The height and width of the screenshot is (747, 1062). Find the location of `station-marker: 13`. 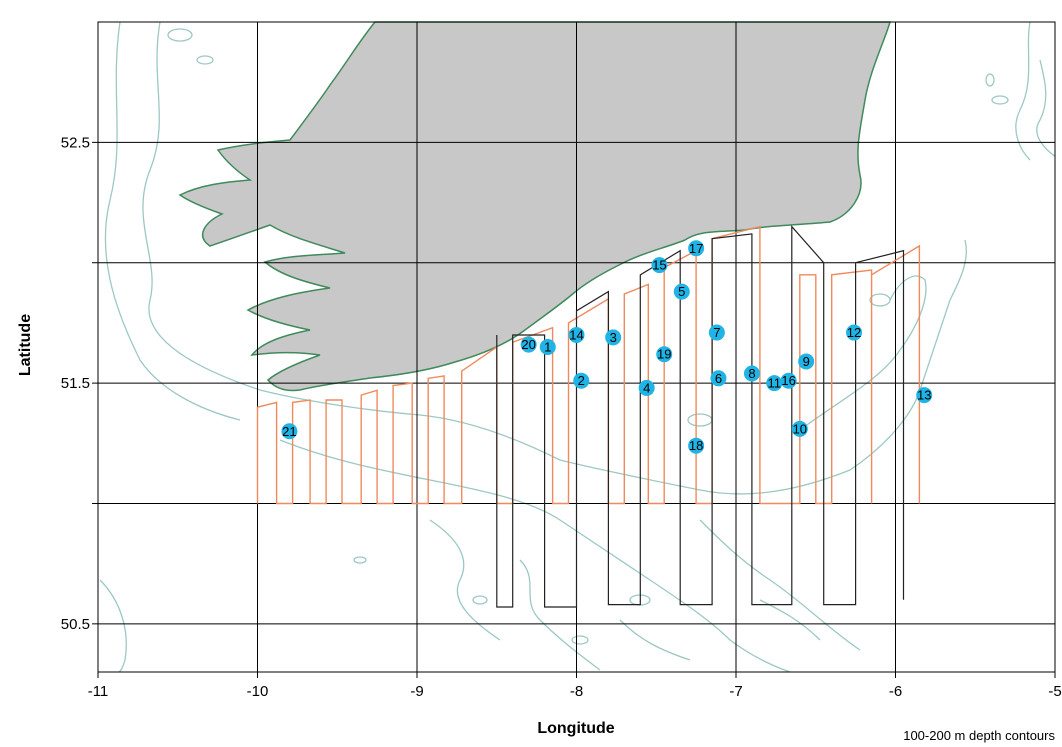

station-marker: 13 is located at coordinates (924, 395).